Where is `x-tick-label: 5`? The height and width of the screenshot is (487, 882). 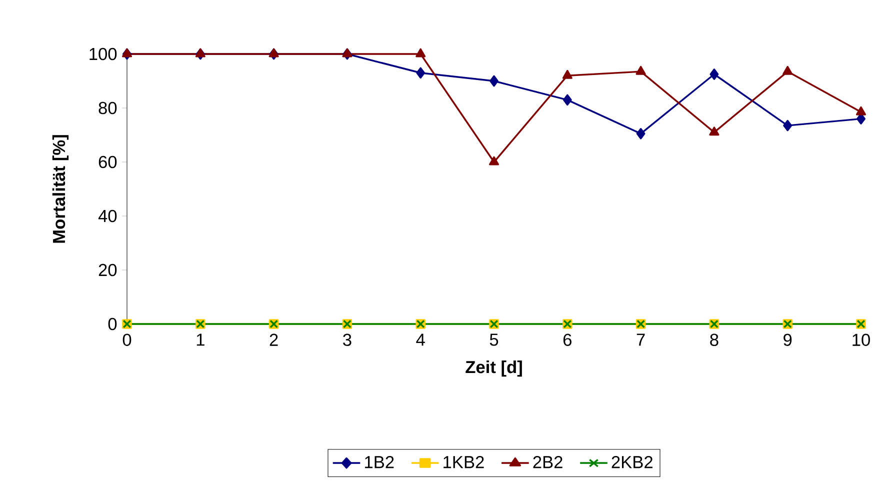 x-tick-label: 5 is located at coordinates (494, 340).